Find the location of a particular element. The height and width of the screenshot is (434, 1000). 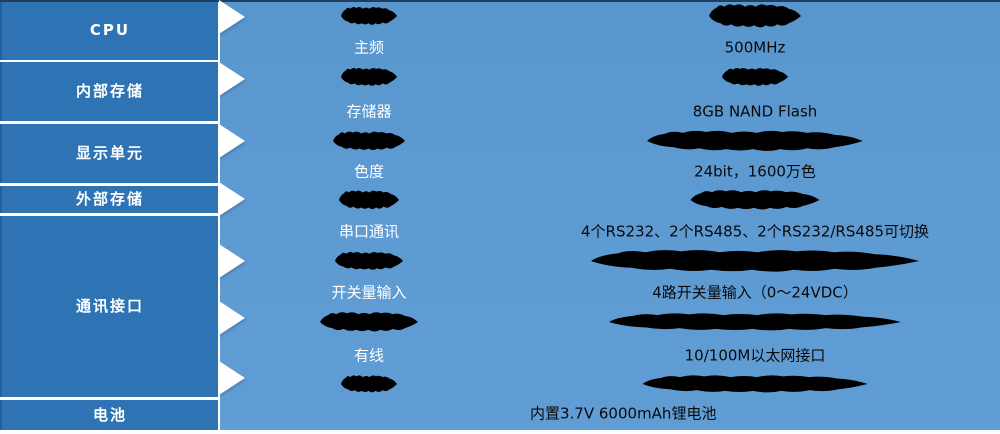

sidebar-category-external-storage: 外部存储 is located at coordinates (109, 199).